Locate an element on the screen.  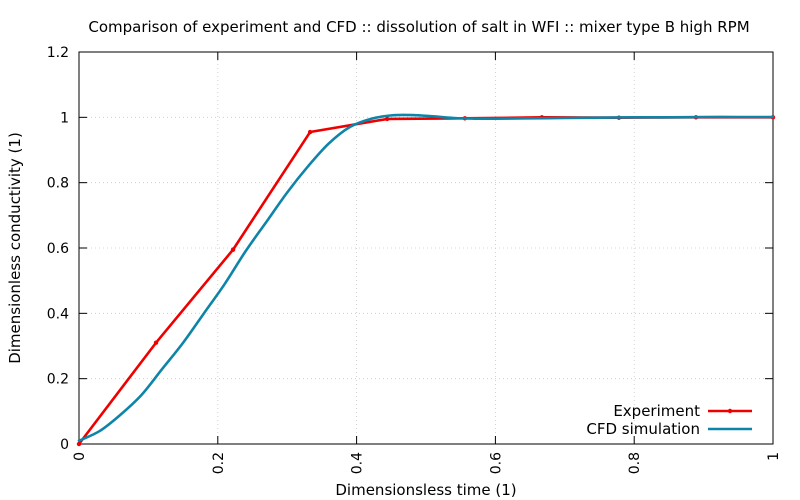
x-tick-label: 0.8 is located at coordinates (635, 463).